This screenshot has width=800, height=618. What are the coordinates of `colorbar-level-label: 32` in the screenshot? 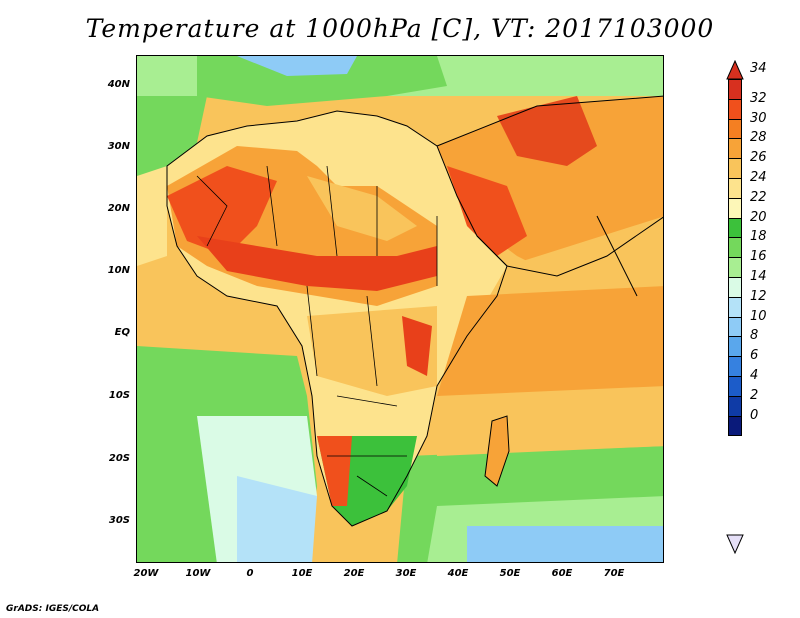 It's located at (758, 98).